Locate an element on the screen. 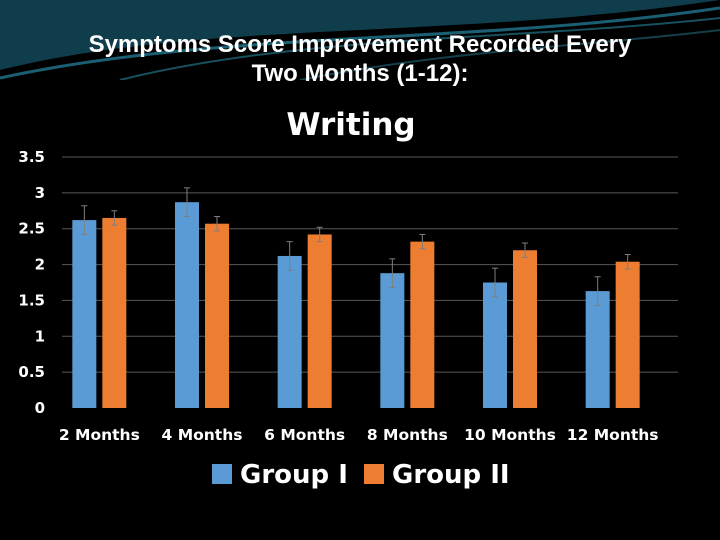 This screenshot has width=720, height=540. y-tick-label: 0.5 is located at coordinates (31, 372).